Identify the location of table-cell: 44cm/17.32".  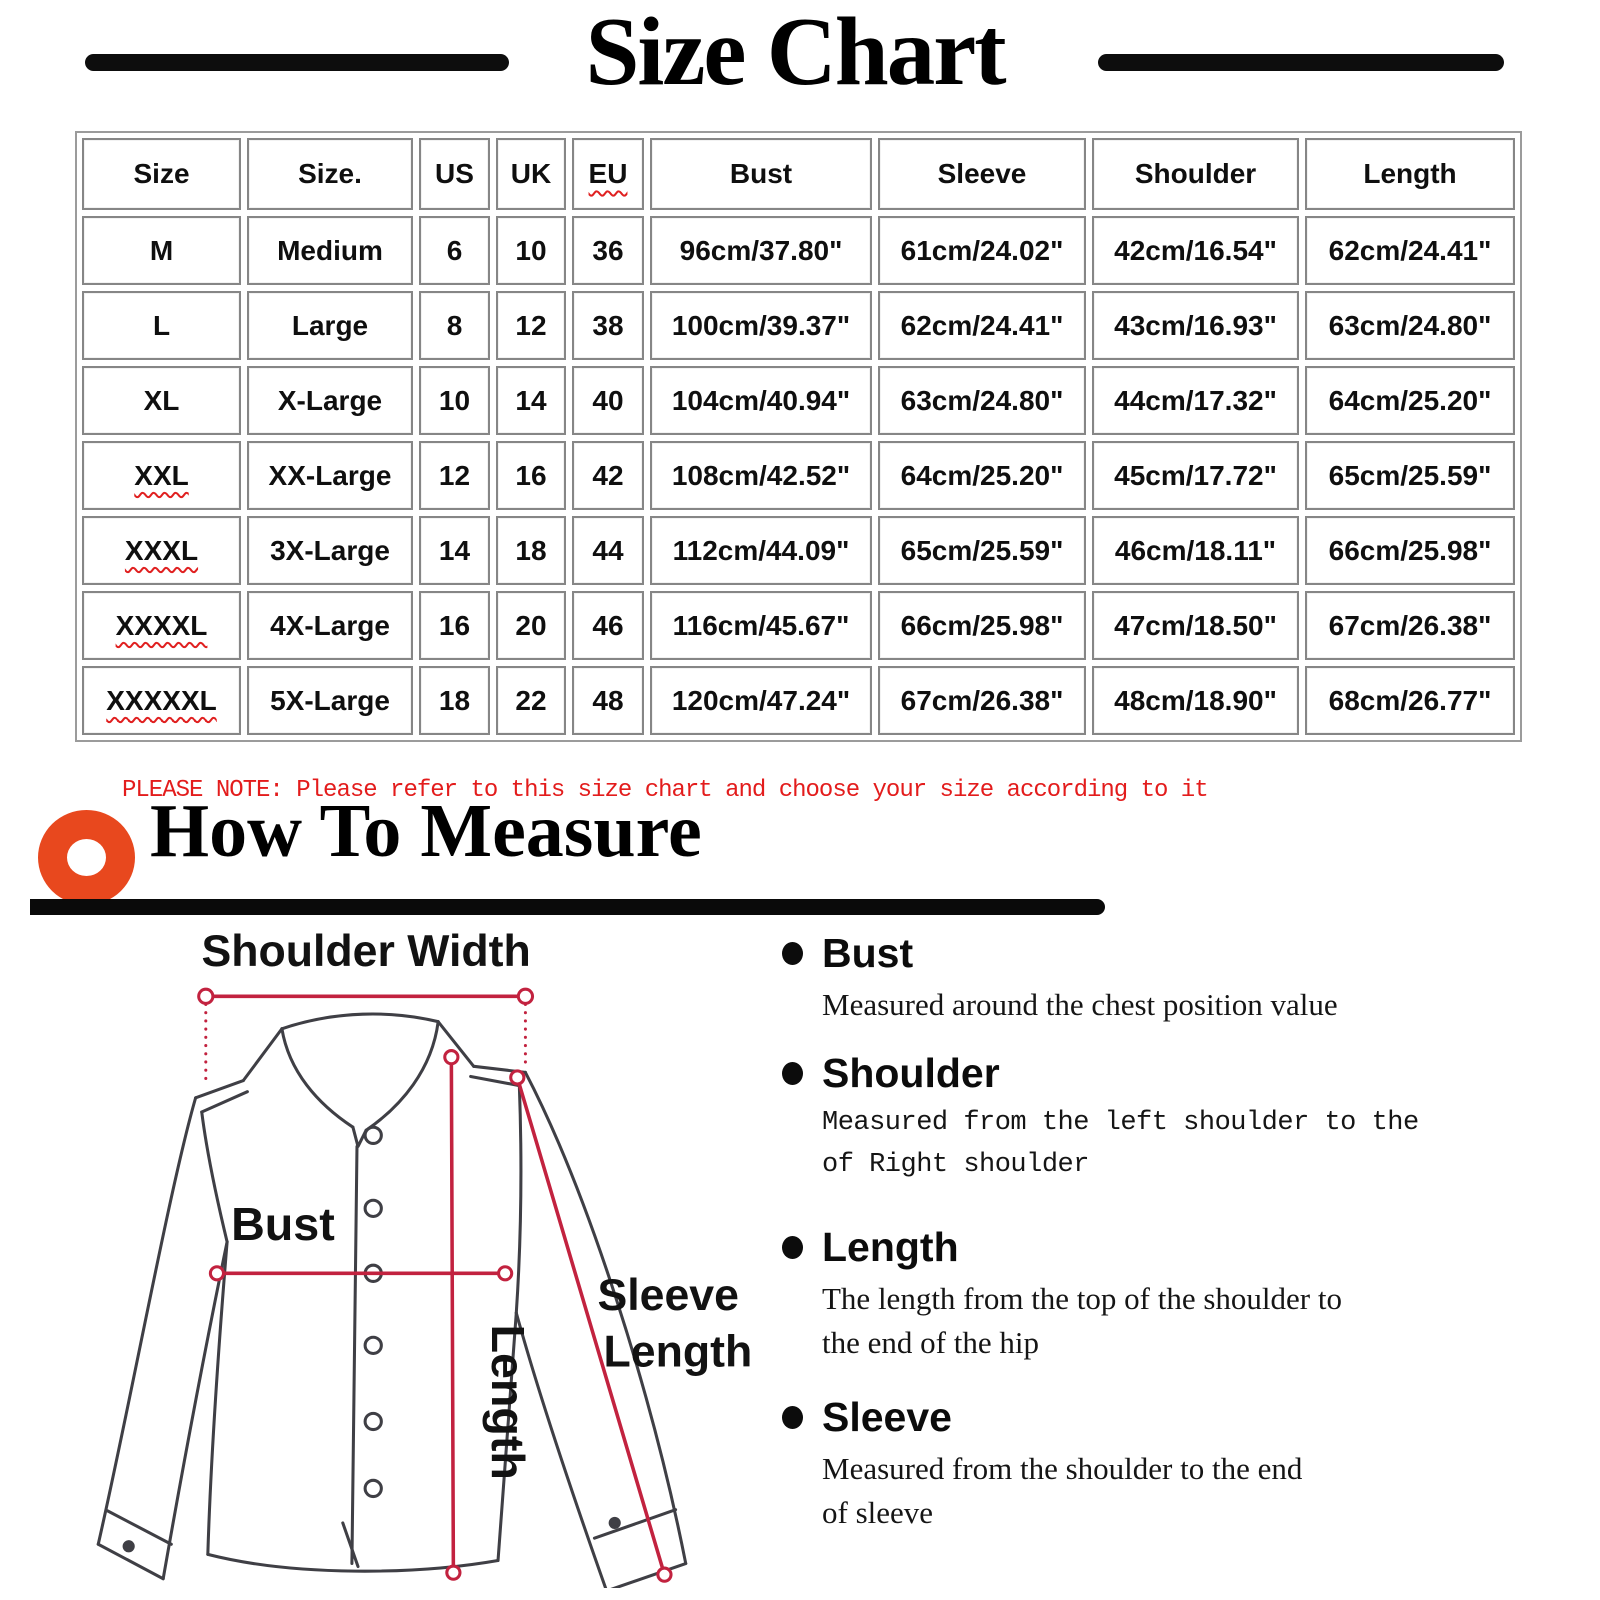
(1195, 400).